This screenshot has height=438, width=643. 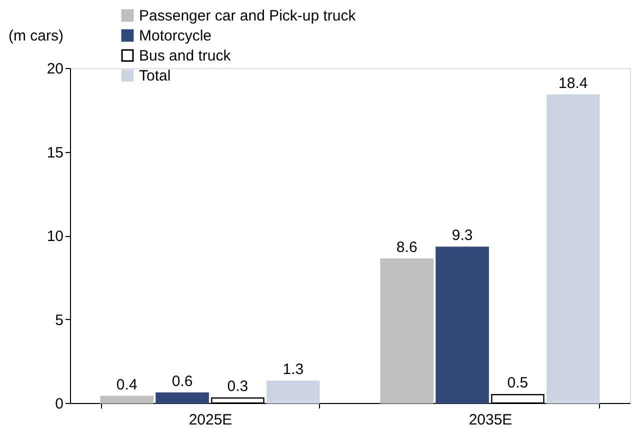 What do you see at coordinates (462, 235) in the screenshot?
I see `data-label: 9.3` at bounding box center [462, 235].